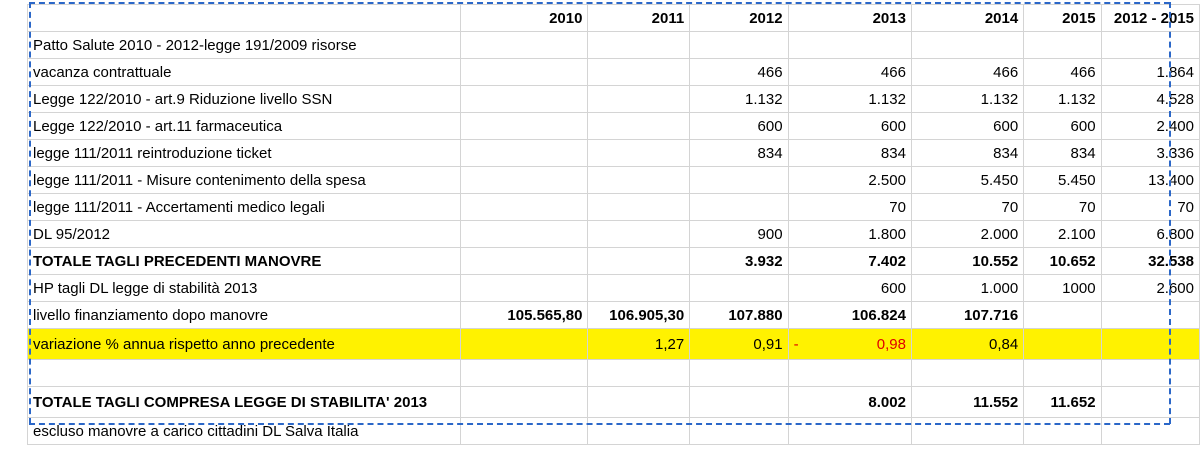 Image resolution: width=1200 pixels, height=470 pixels. What do you see at coordinates (244, 288) in the screenshot?
I see `row-label: HP tagli DL legge di stabilità 2013` at bounding box center [244, 288].